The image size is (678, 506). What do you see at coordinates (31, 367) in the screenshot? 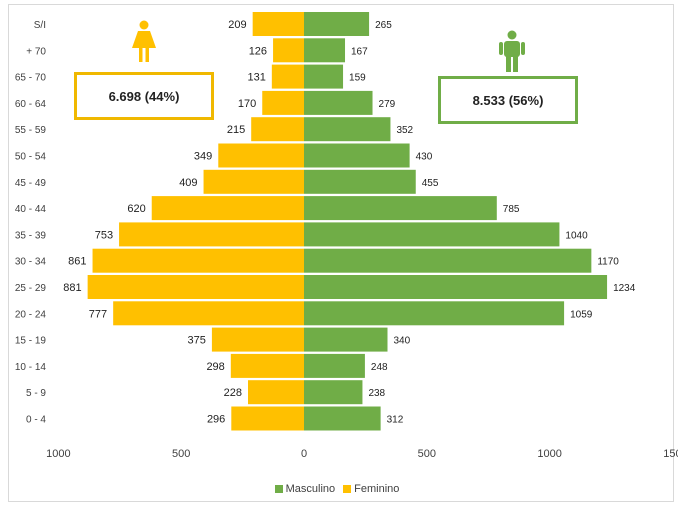
I see `category-label-10-14: 10 - 14` at bounding box center [31, 367].